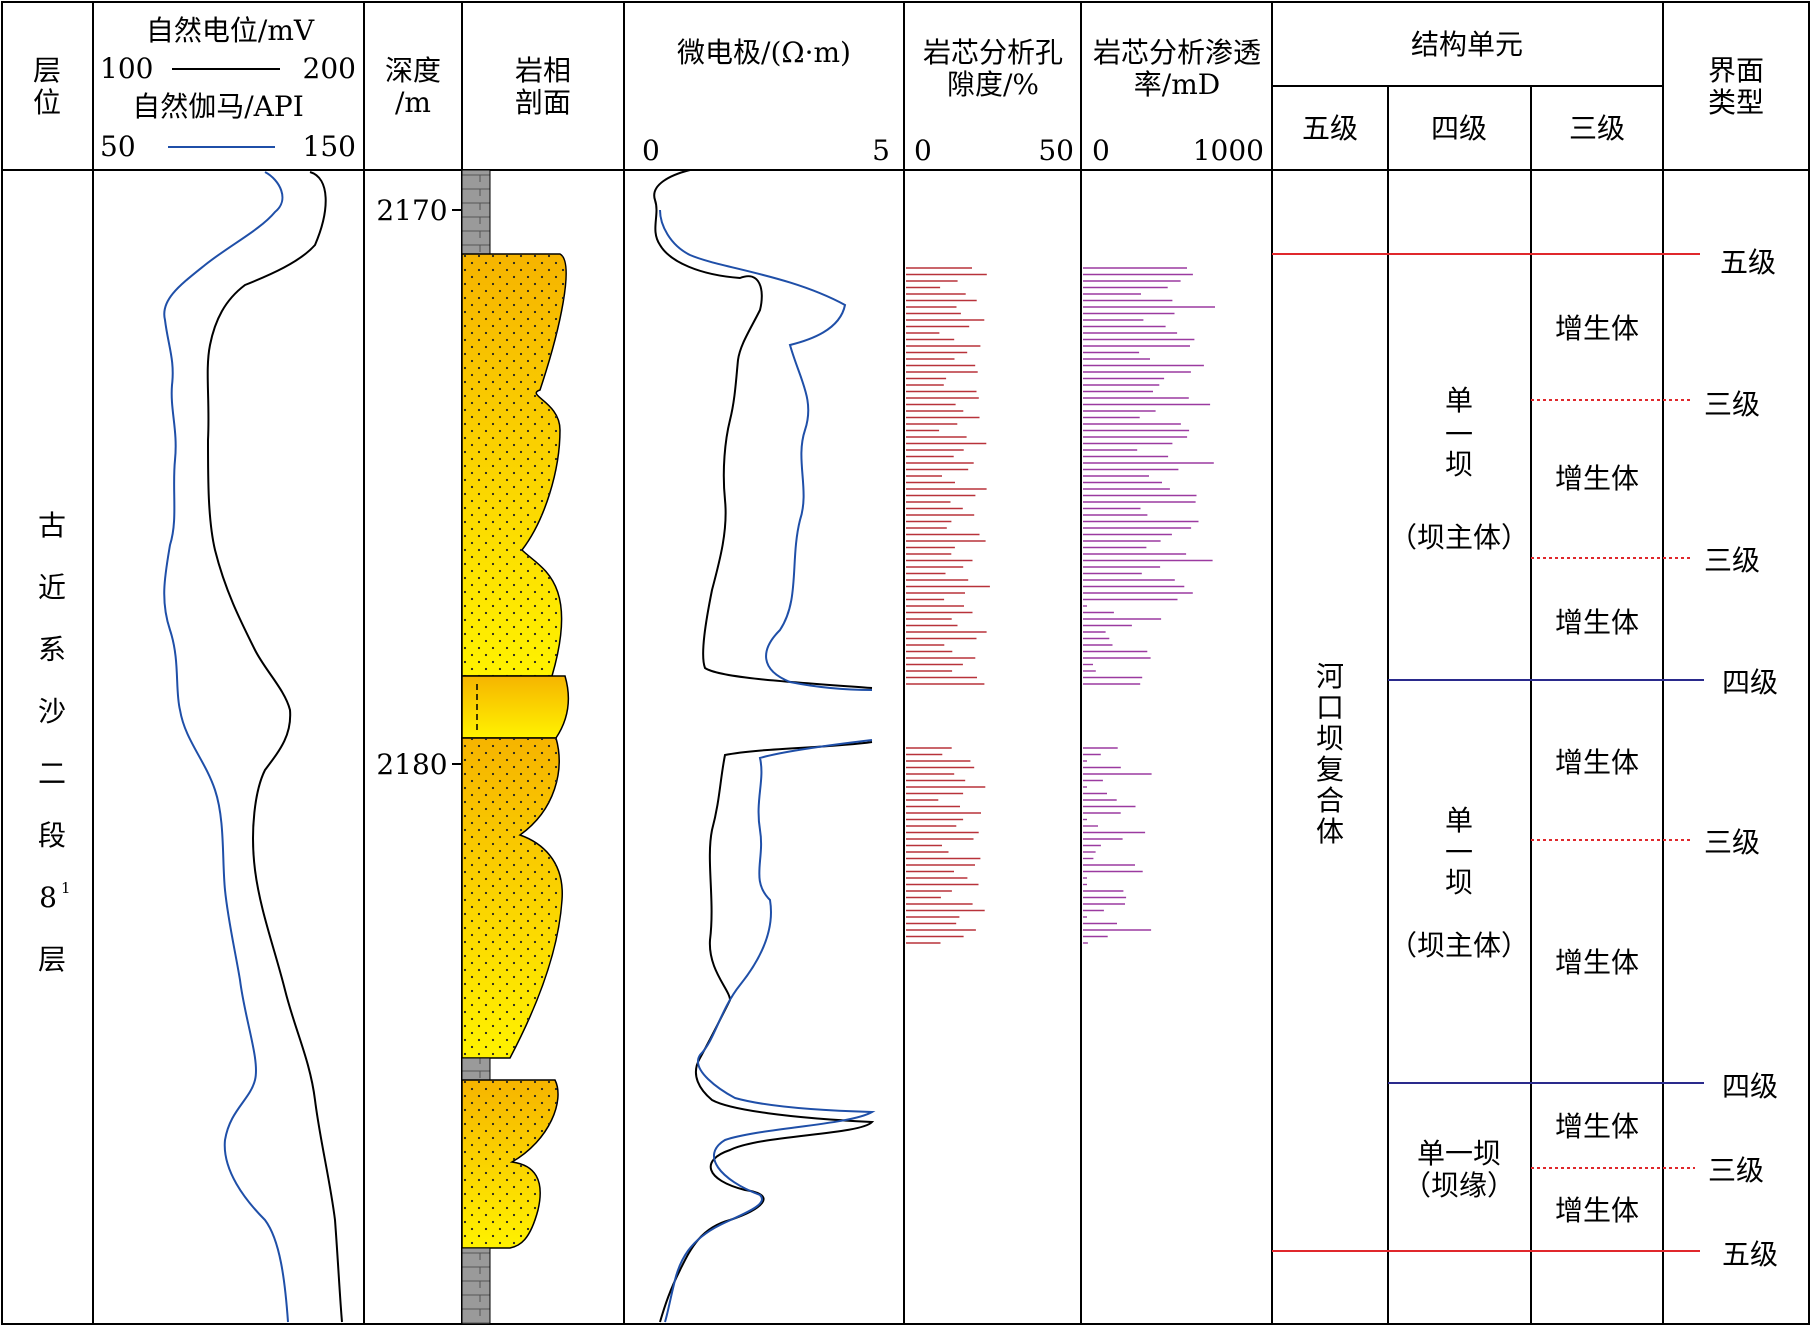 The width and height of the screenshot is (1811, 1326). I want to click on header-interface-line1: 界面, so click(1736, 70).